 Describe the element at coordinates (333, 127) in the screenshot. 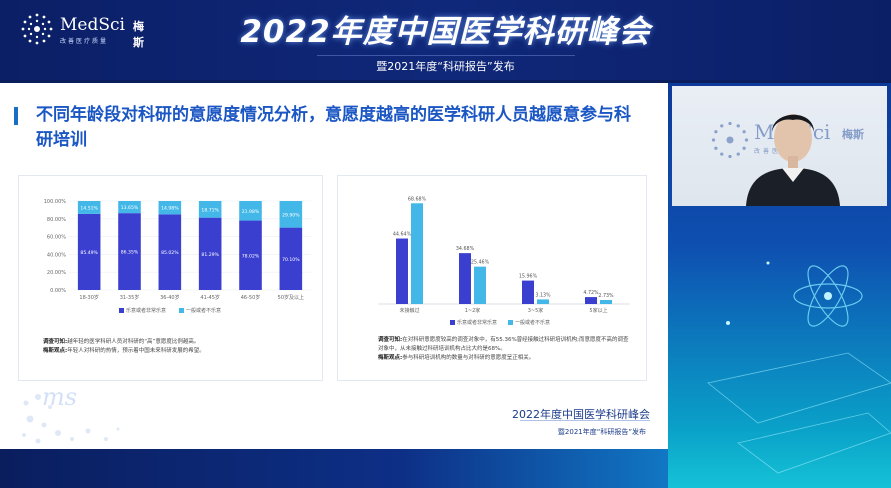

I see `slide-title: 不同年龄段对科研的意愿度情况分析，意愿度越高的医学科研人员越愿意参与科研培训` at that location.